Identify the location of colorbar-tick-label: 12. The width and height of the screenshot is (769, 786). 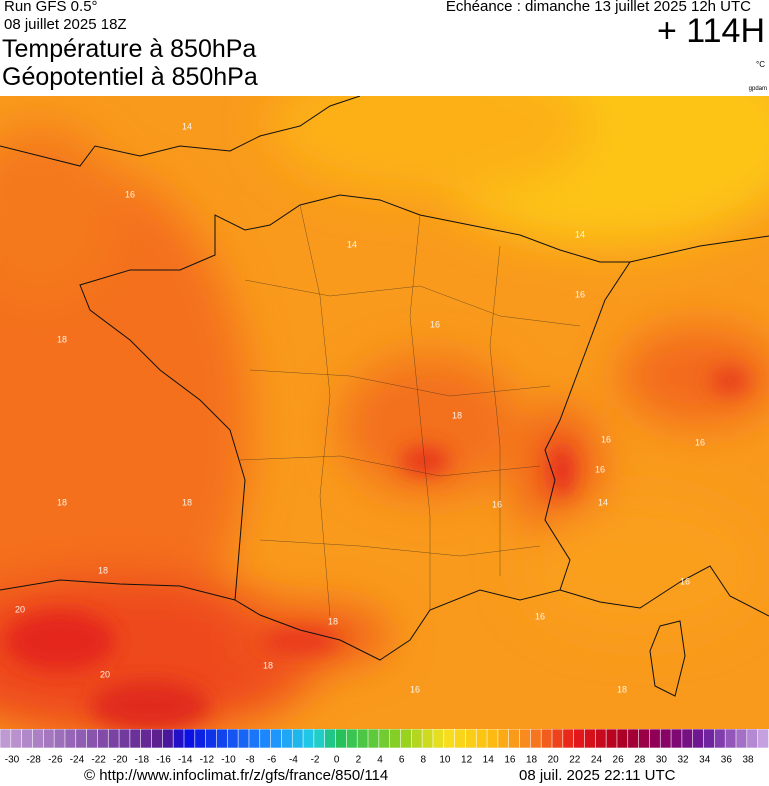
(467, 760).